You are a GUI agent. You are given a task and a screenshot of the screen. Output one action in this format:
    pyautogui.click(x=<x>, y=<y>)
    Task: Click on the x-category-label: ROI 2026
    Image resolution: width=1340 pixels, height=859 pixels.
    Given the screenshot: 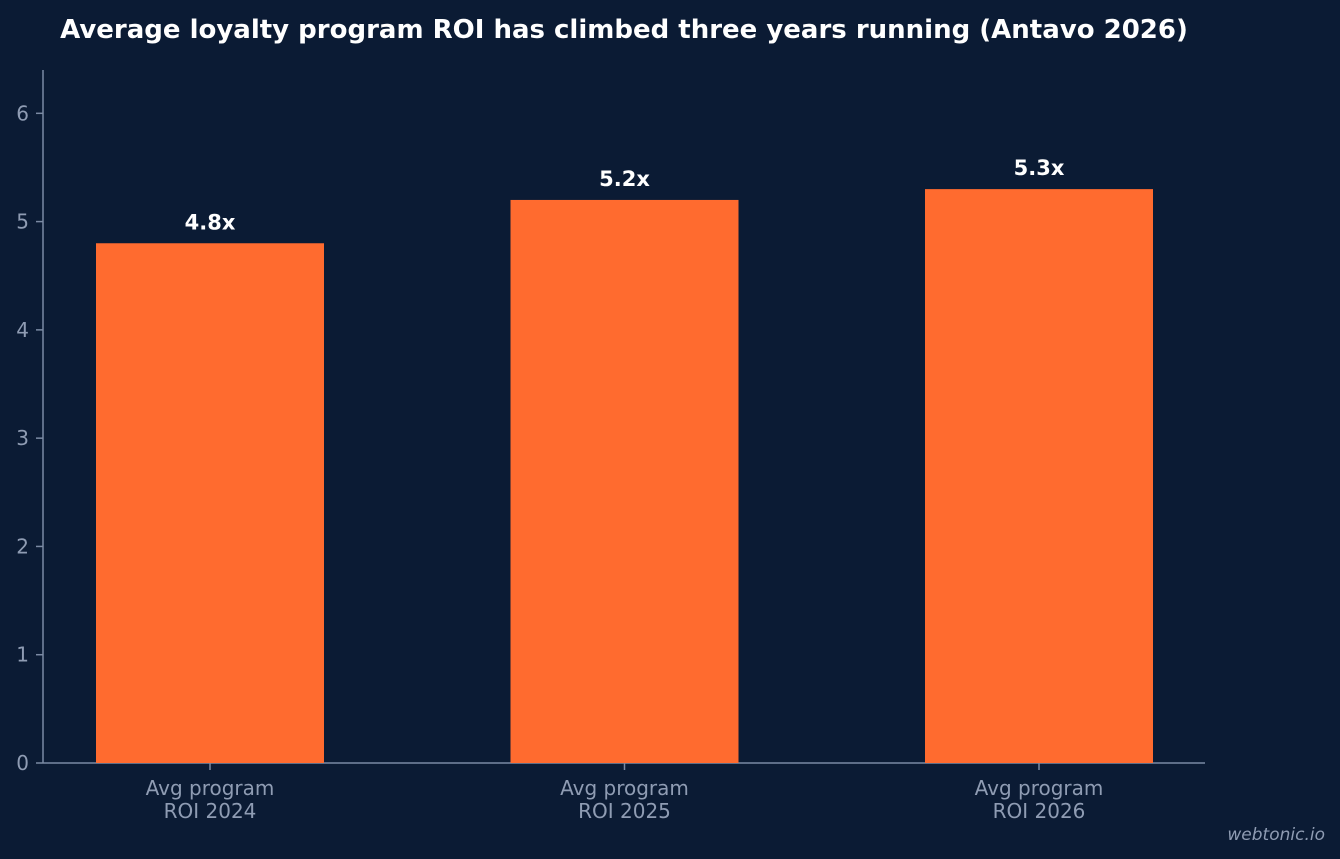 What is the action you would take?
    pyautogui.click(x=1039, y=811)
    